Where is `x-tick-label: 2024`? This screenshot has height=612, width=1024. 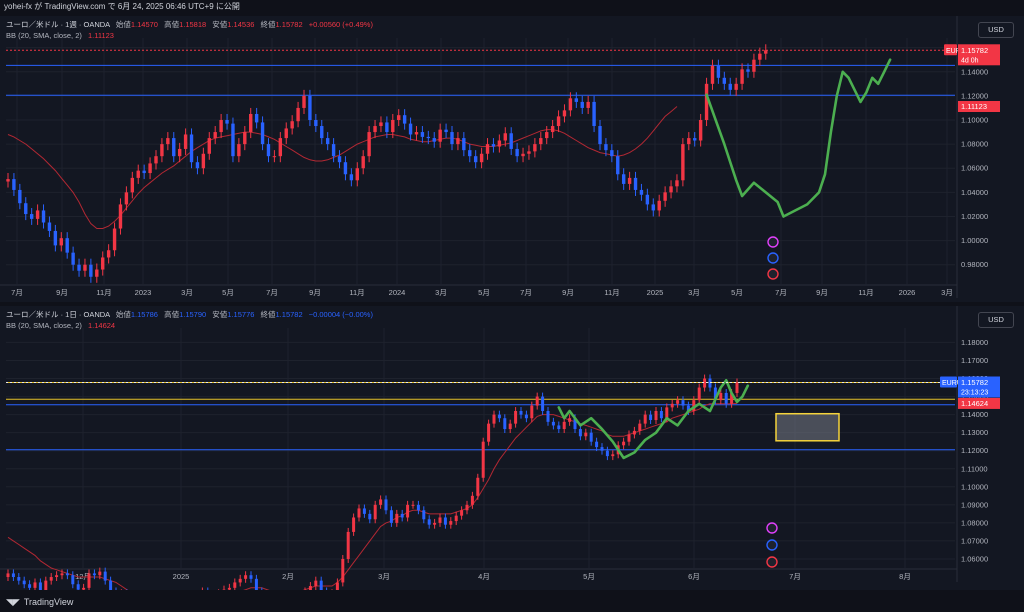 x-tick-label: 2024 is located at coordinates (397, 292).